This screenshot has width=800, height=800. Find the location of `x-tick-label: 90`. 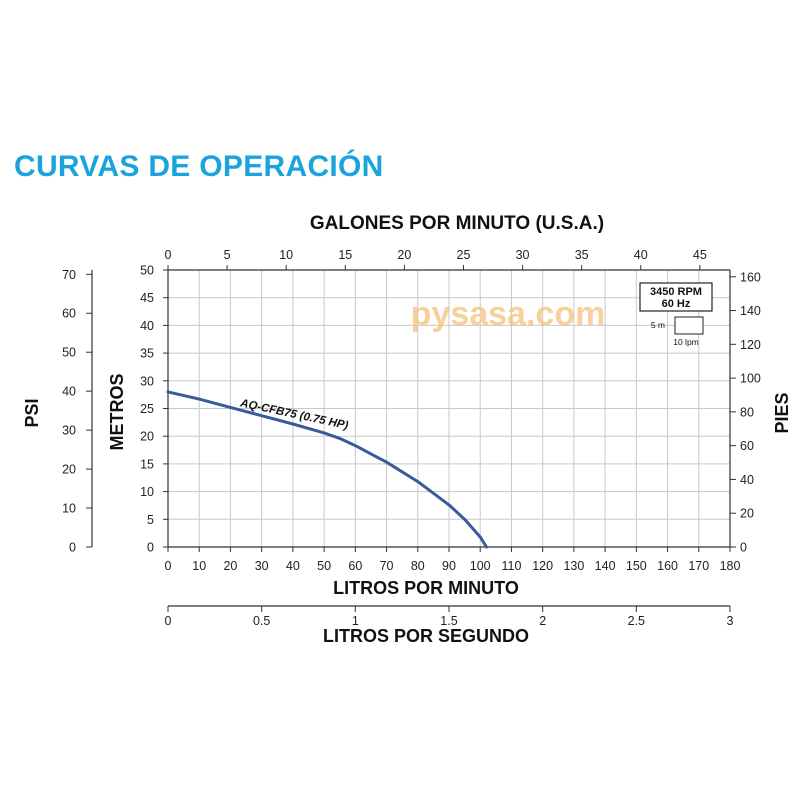

x-tick-label: 90 is located at coordinates (449, 566).